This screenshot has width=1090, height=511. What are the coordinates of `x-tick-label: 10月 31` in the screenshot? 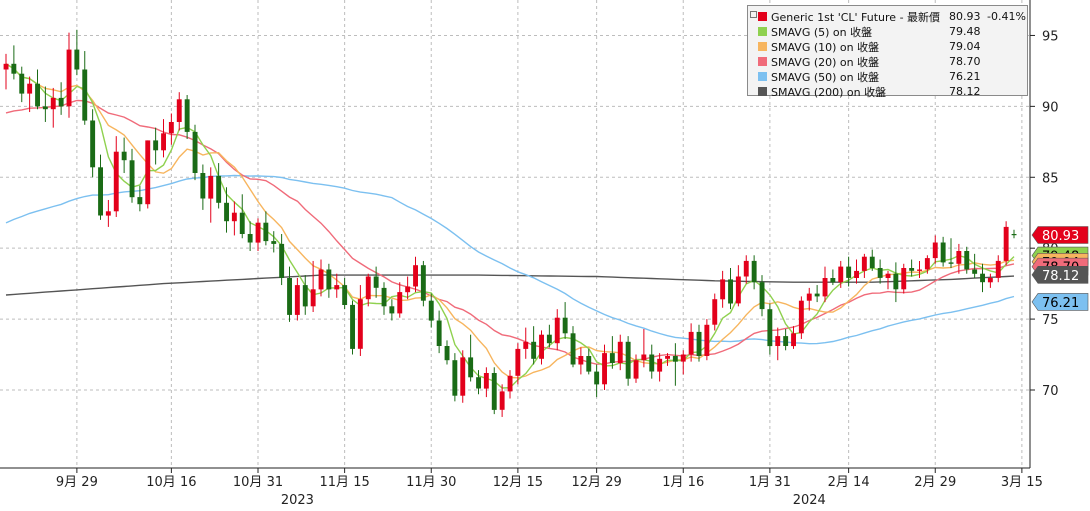 It's located at (258, 482).